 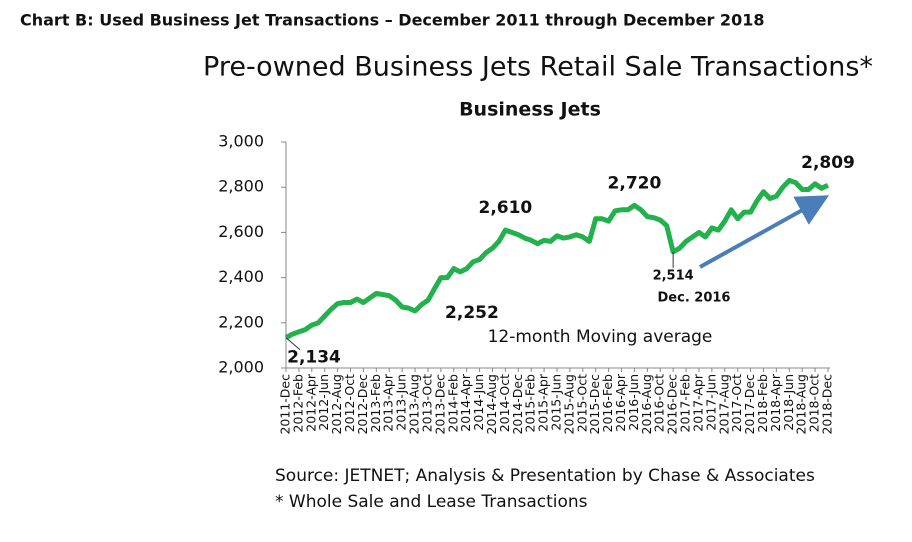 I want to click on data-label: 2,610, so click(x=505, y=208).